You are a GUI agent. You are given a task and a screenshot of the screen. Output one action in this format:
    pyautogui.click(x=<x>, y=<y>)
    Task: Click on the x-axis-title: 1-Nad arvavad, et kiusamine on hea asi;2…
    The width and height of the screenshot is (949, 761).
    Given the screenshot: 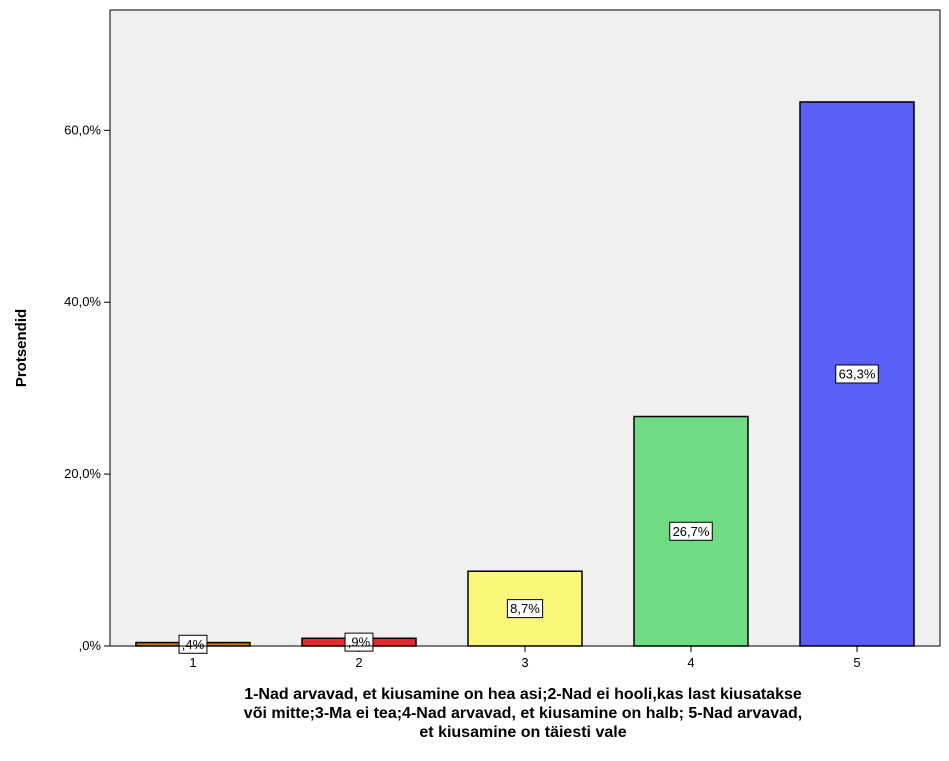 What is the action you would take?
    pyautogui.click(x=523, y=713)
    